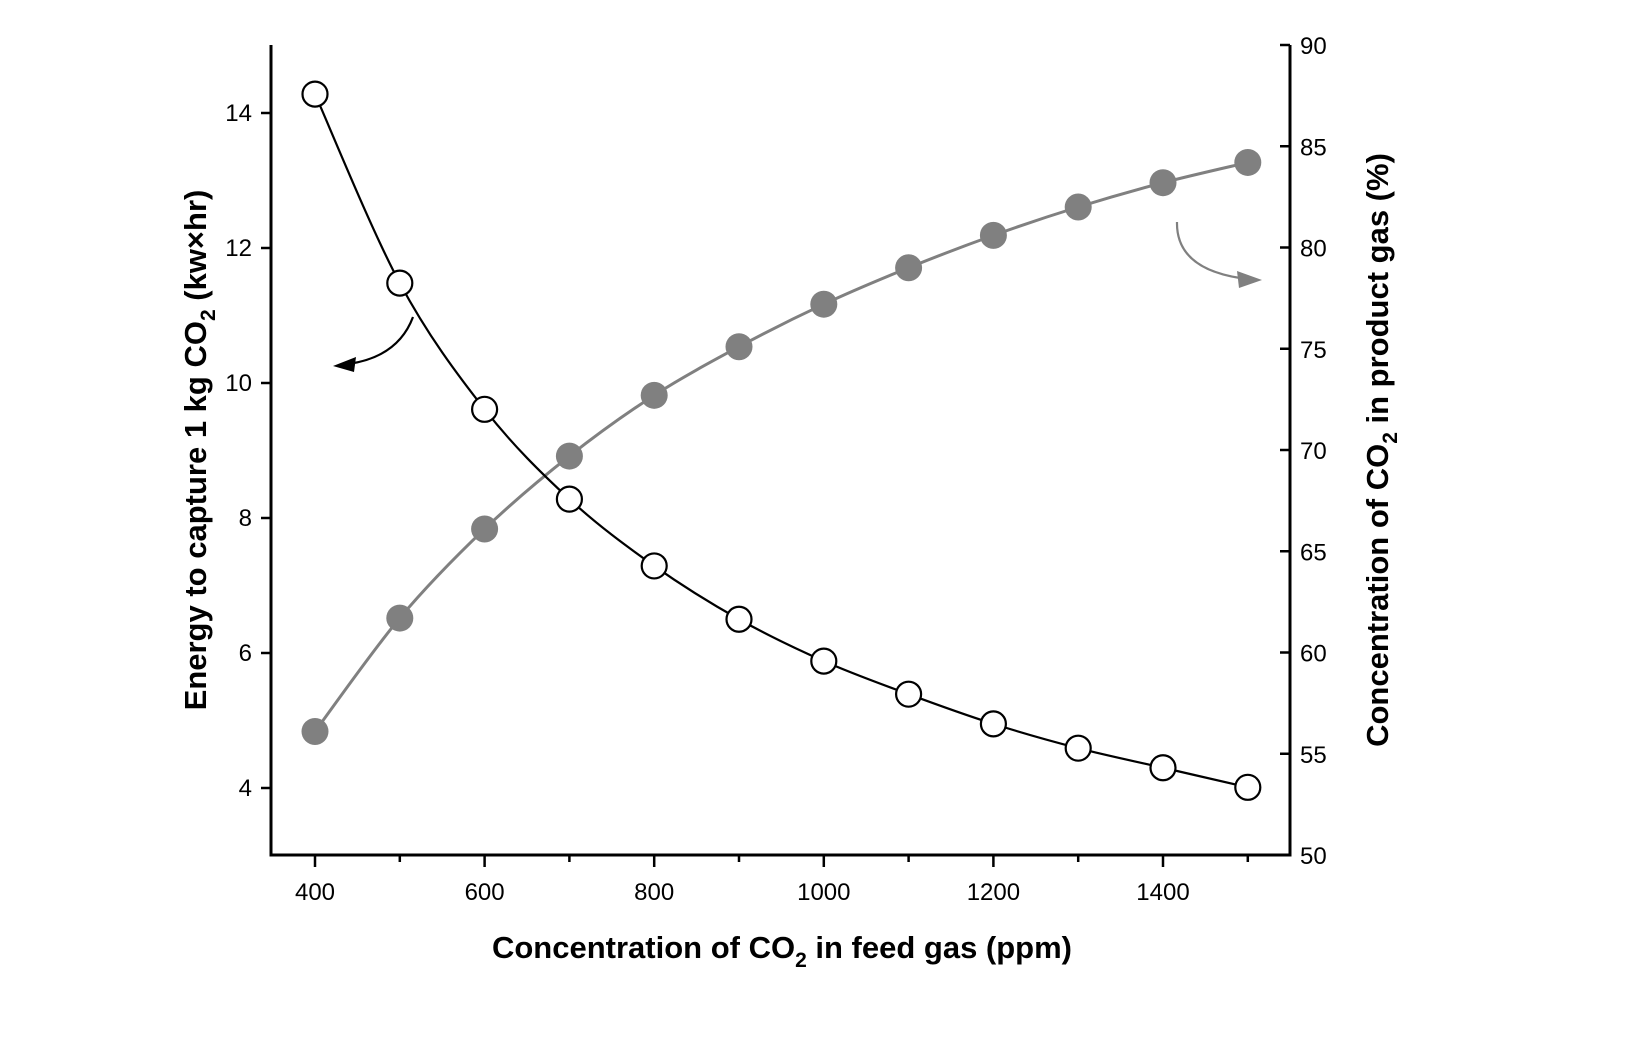  What do you see at coordinates (485, 892) in the screenshot?
I see `x-tick-label: 600` at bounding box center [485, 892].